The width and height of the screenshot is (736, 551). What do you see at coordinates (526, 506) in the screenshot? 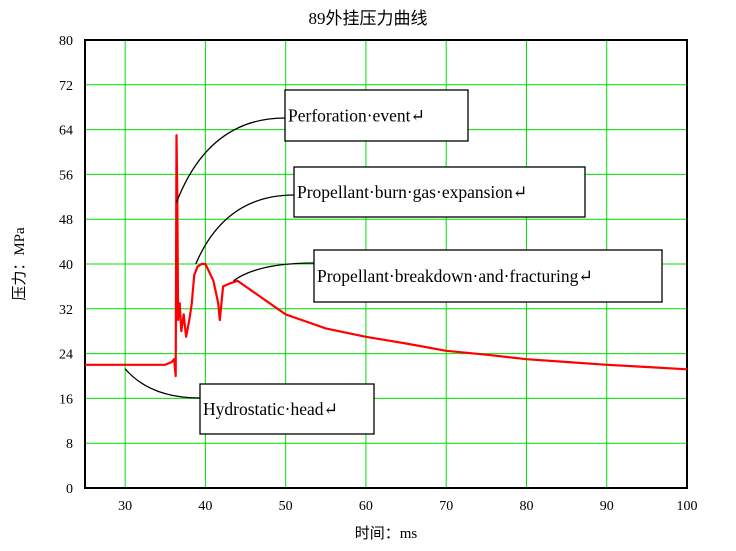
I see `x-tick-label: 80` at bounding box center [526, 506].